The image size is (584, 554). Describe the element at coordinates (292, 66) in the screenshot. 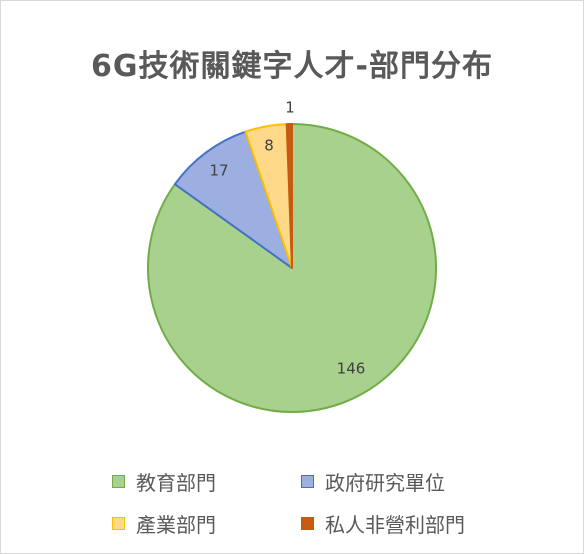

I see `chart-title: 6G技術關鍵字人才-部門分布` at that location.